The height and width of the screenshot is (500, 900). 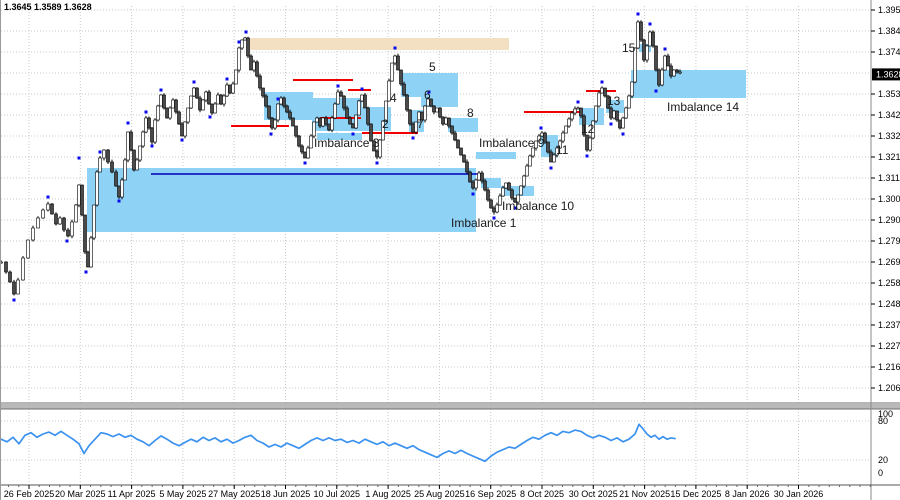 What do you see at coordinates (885, 414) in the screenshot?
I see `indicator-scale-label: 100` at bounding box center [885, 414].